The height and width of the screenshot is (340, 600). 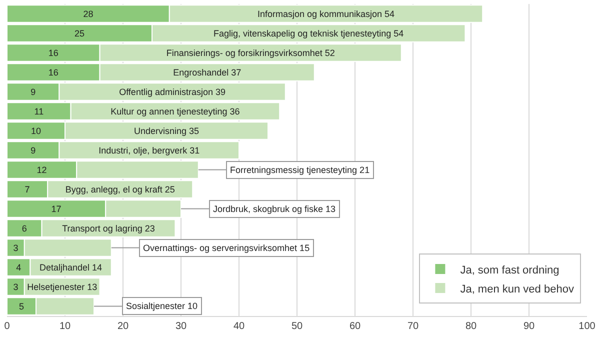 What do you see at coordinates (88, 13) in the screenshot?
I see `data-label: 28` at bounding box center [88, 13].